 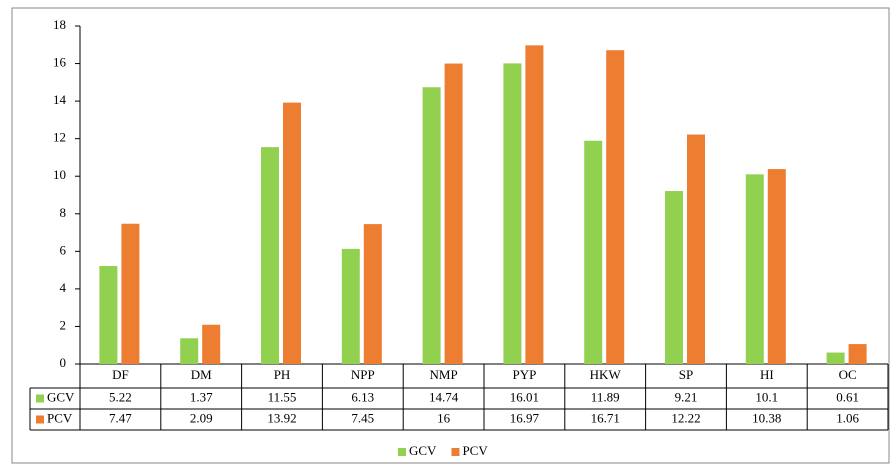 What do you see at coordinates (362, 417) in the screenshot?
I see `table-cell: 7.45` at bounding box center [362, 417].